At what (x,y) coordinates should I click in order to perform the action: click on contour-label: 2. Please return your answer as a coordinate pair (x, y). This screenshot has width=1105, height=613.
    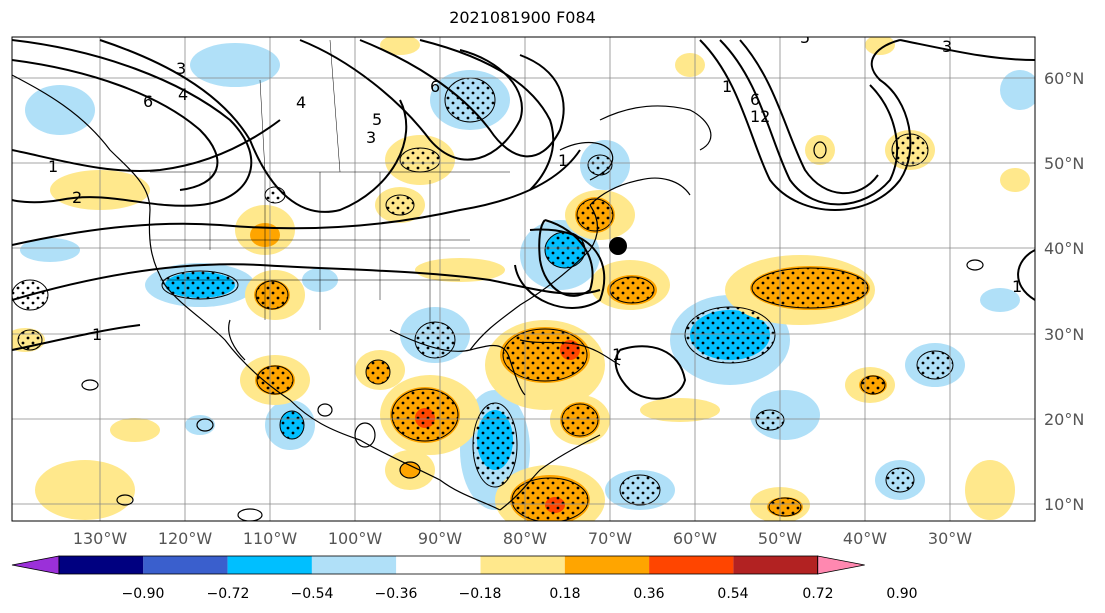
    Looking at the image, I should click on (77, 197).